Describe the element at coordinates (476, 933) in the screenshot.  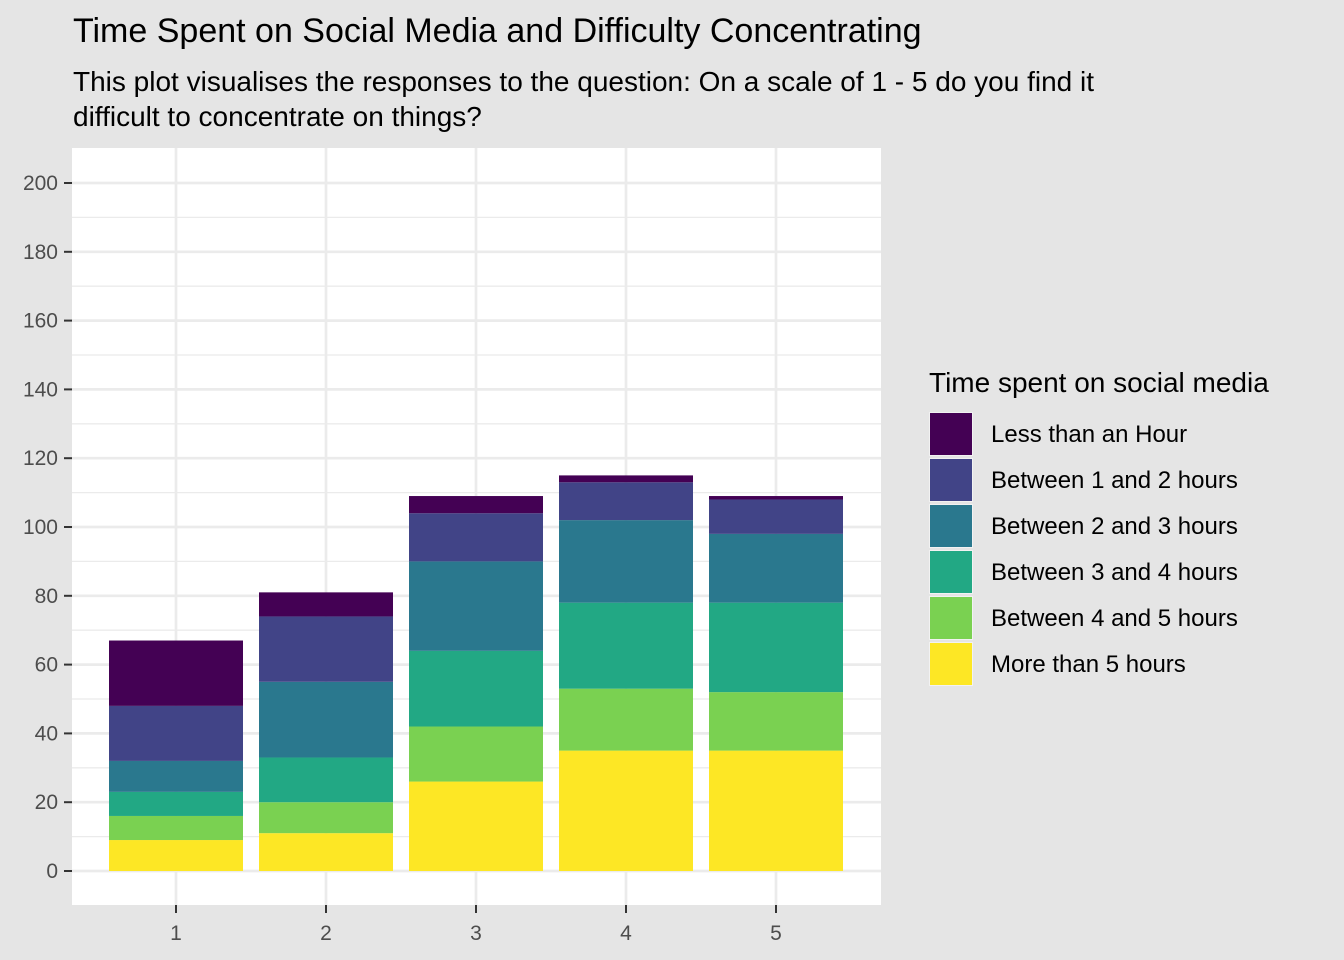
I see `x-tick-label: 3` at that location.